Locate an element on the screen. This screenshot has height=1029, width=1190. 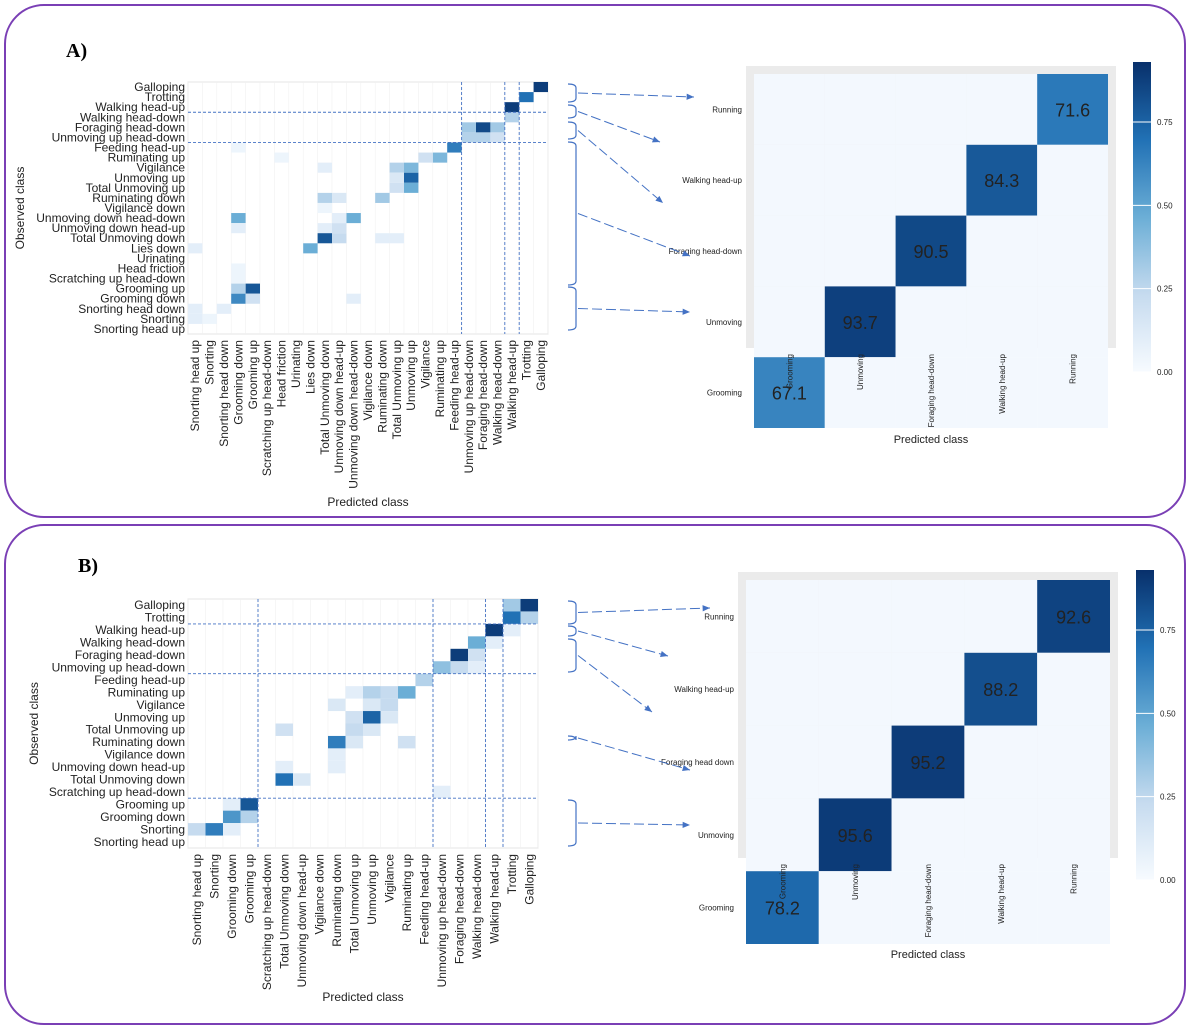
zoom-y-tick-label: Unmoving is located at coordinates (724, 322).